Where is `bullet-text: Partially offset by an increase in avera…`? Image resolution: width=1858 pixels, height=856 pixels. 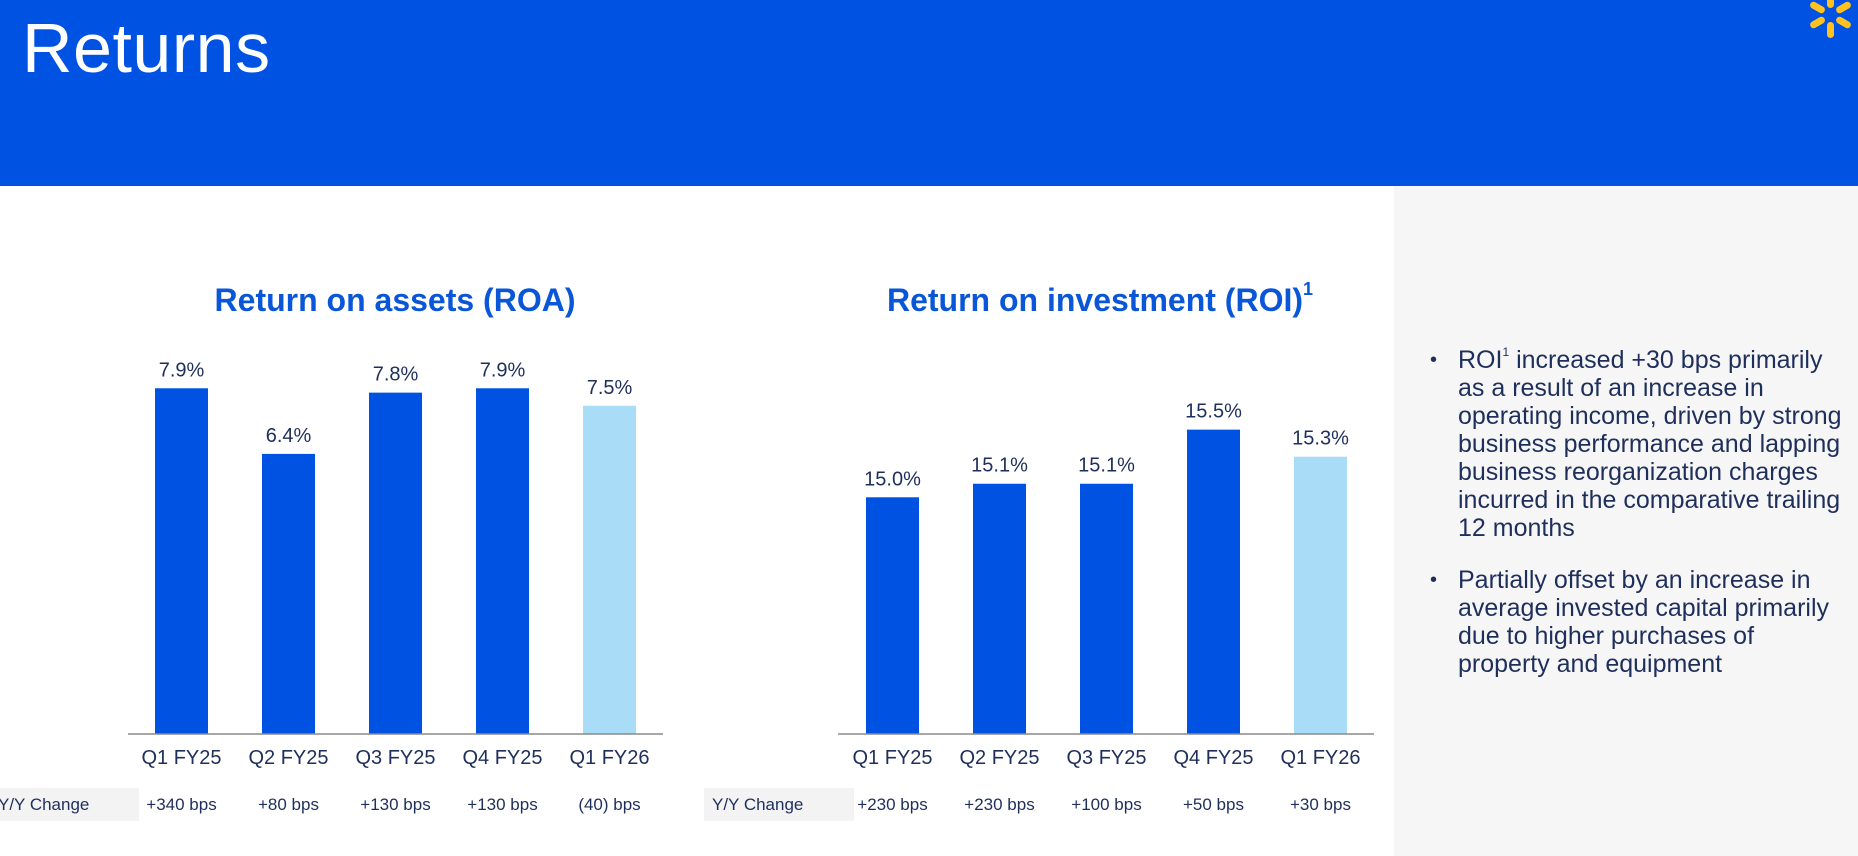
bullet-text: Partially offset by an increase in avera… is located at coordinates (1644, 622).